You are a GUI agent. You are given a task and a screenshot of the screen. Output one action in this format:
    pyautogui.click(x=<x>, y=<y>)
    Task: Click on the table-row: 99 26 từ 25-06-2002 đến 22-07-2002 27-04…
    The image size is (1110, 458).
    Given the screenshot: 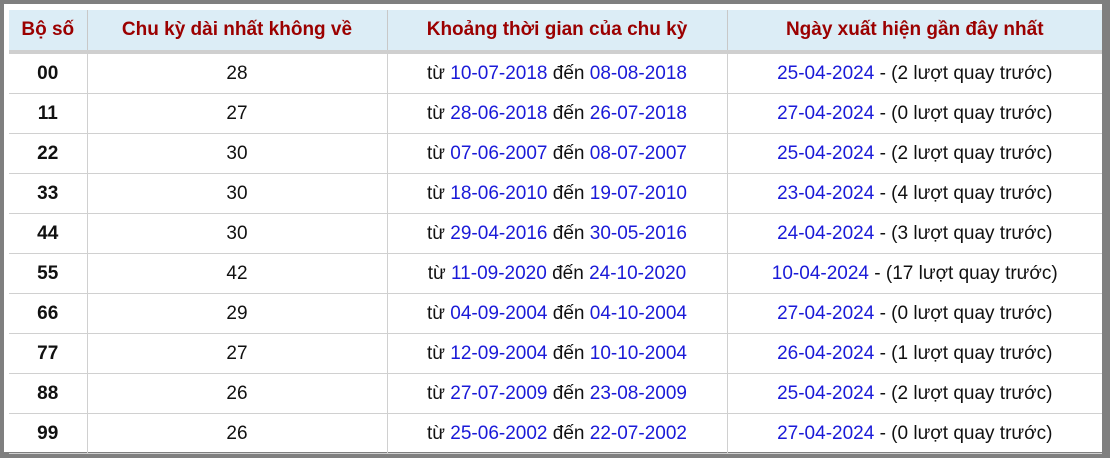 What is the action you would take?
    pyautogui.click(x=555, y=433)
    